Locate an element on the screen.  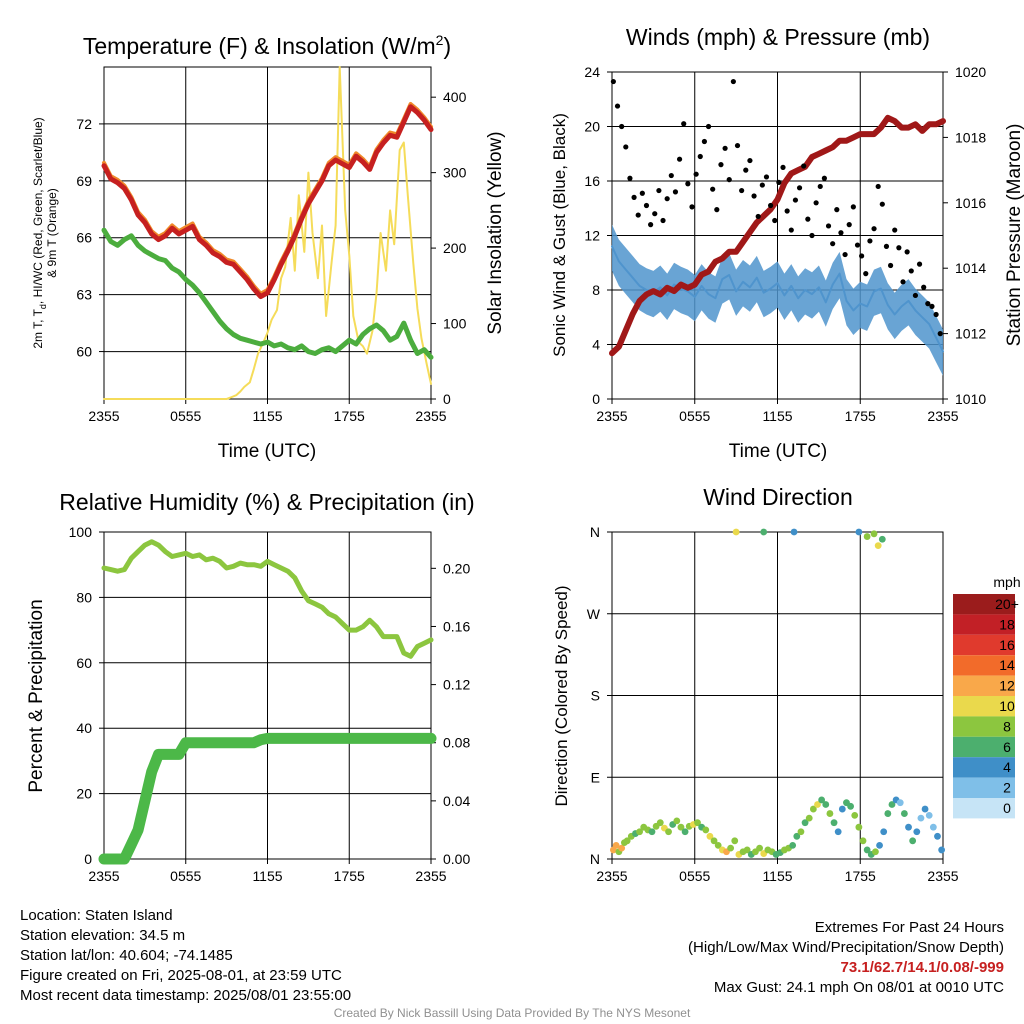
y-tick-label: 20 is located at coordinates (84, 794).